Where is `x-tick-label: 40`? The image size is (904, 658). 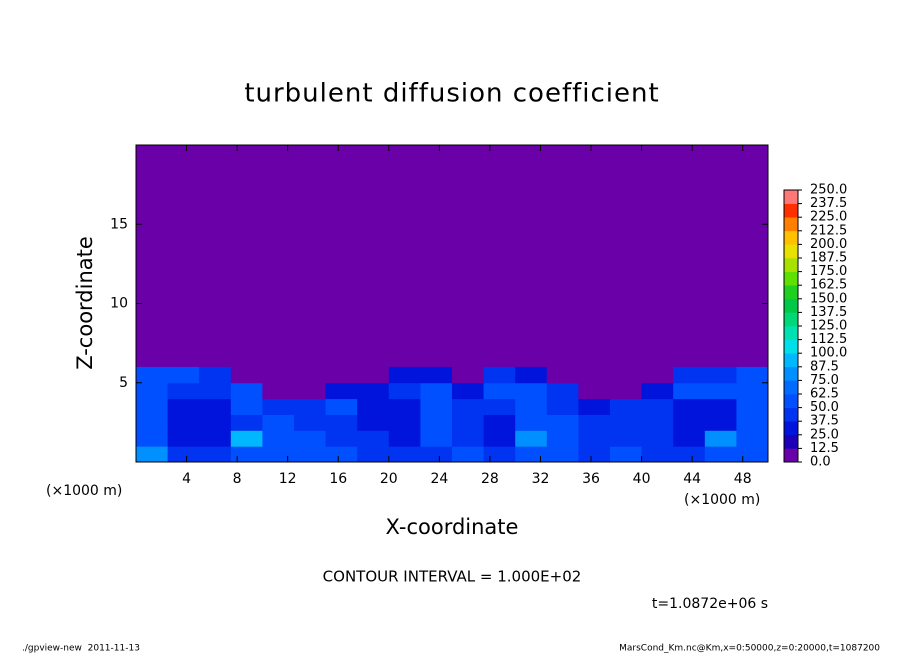 x-tick-label: 40 is located at coordinates (642, 479).